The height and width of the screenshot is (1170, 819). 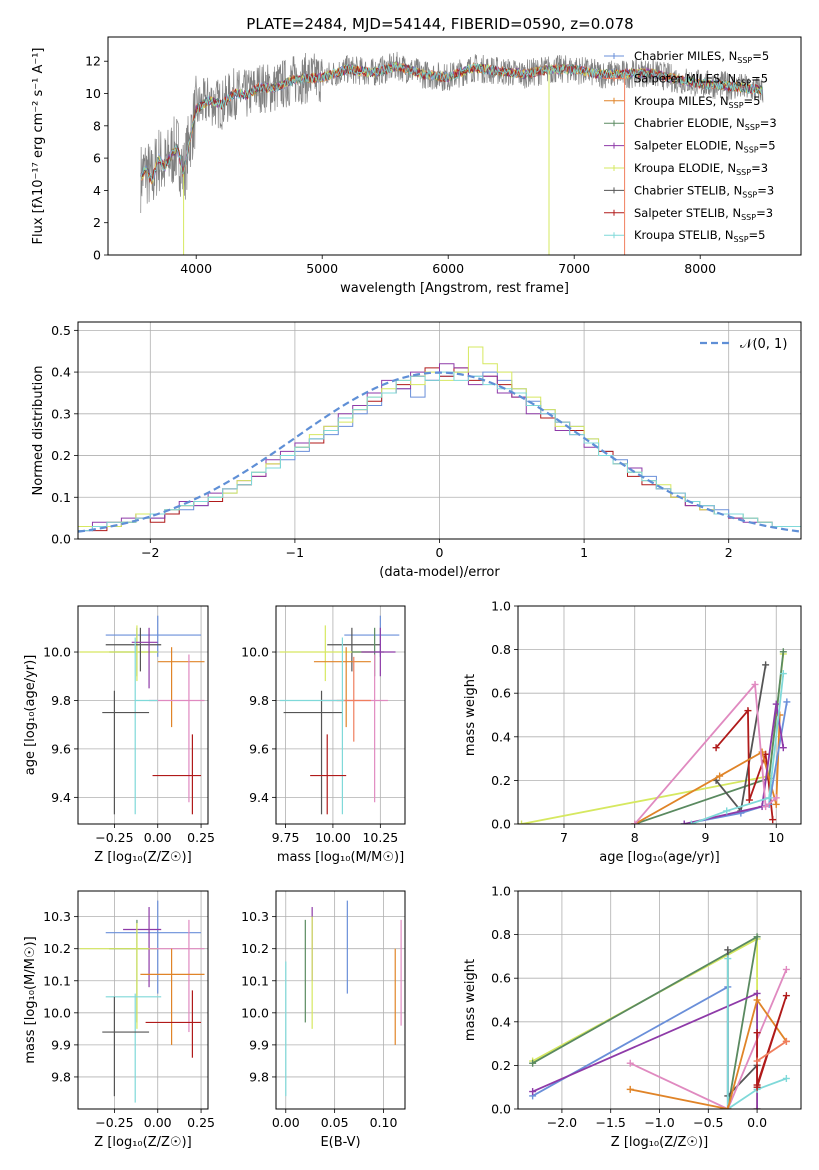 I want to click on x-tick-label: 10.00, so click(x=333, y=837).